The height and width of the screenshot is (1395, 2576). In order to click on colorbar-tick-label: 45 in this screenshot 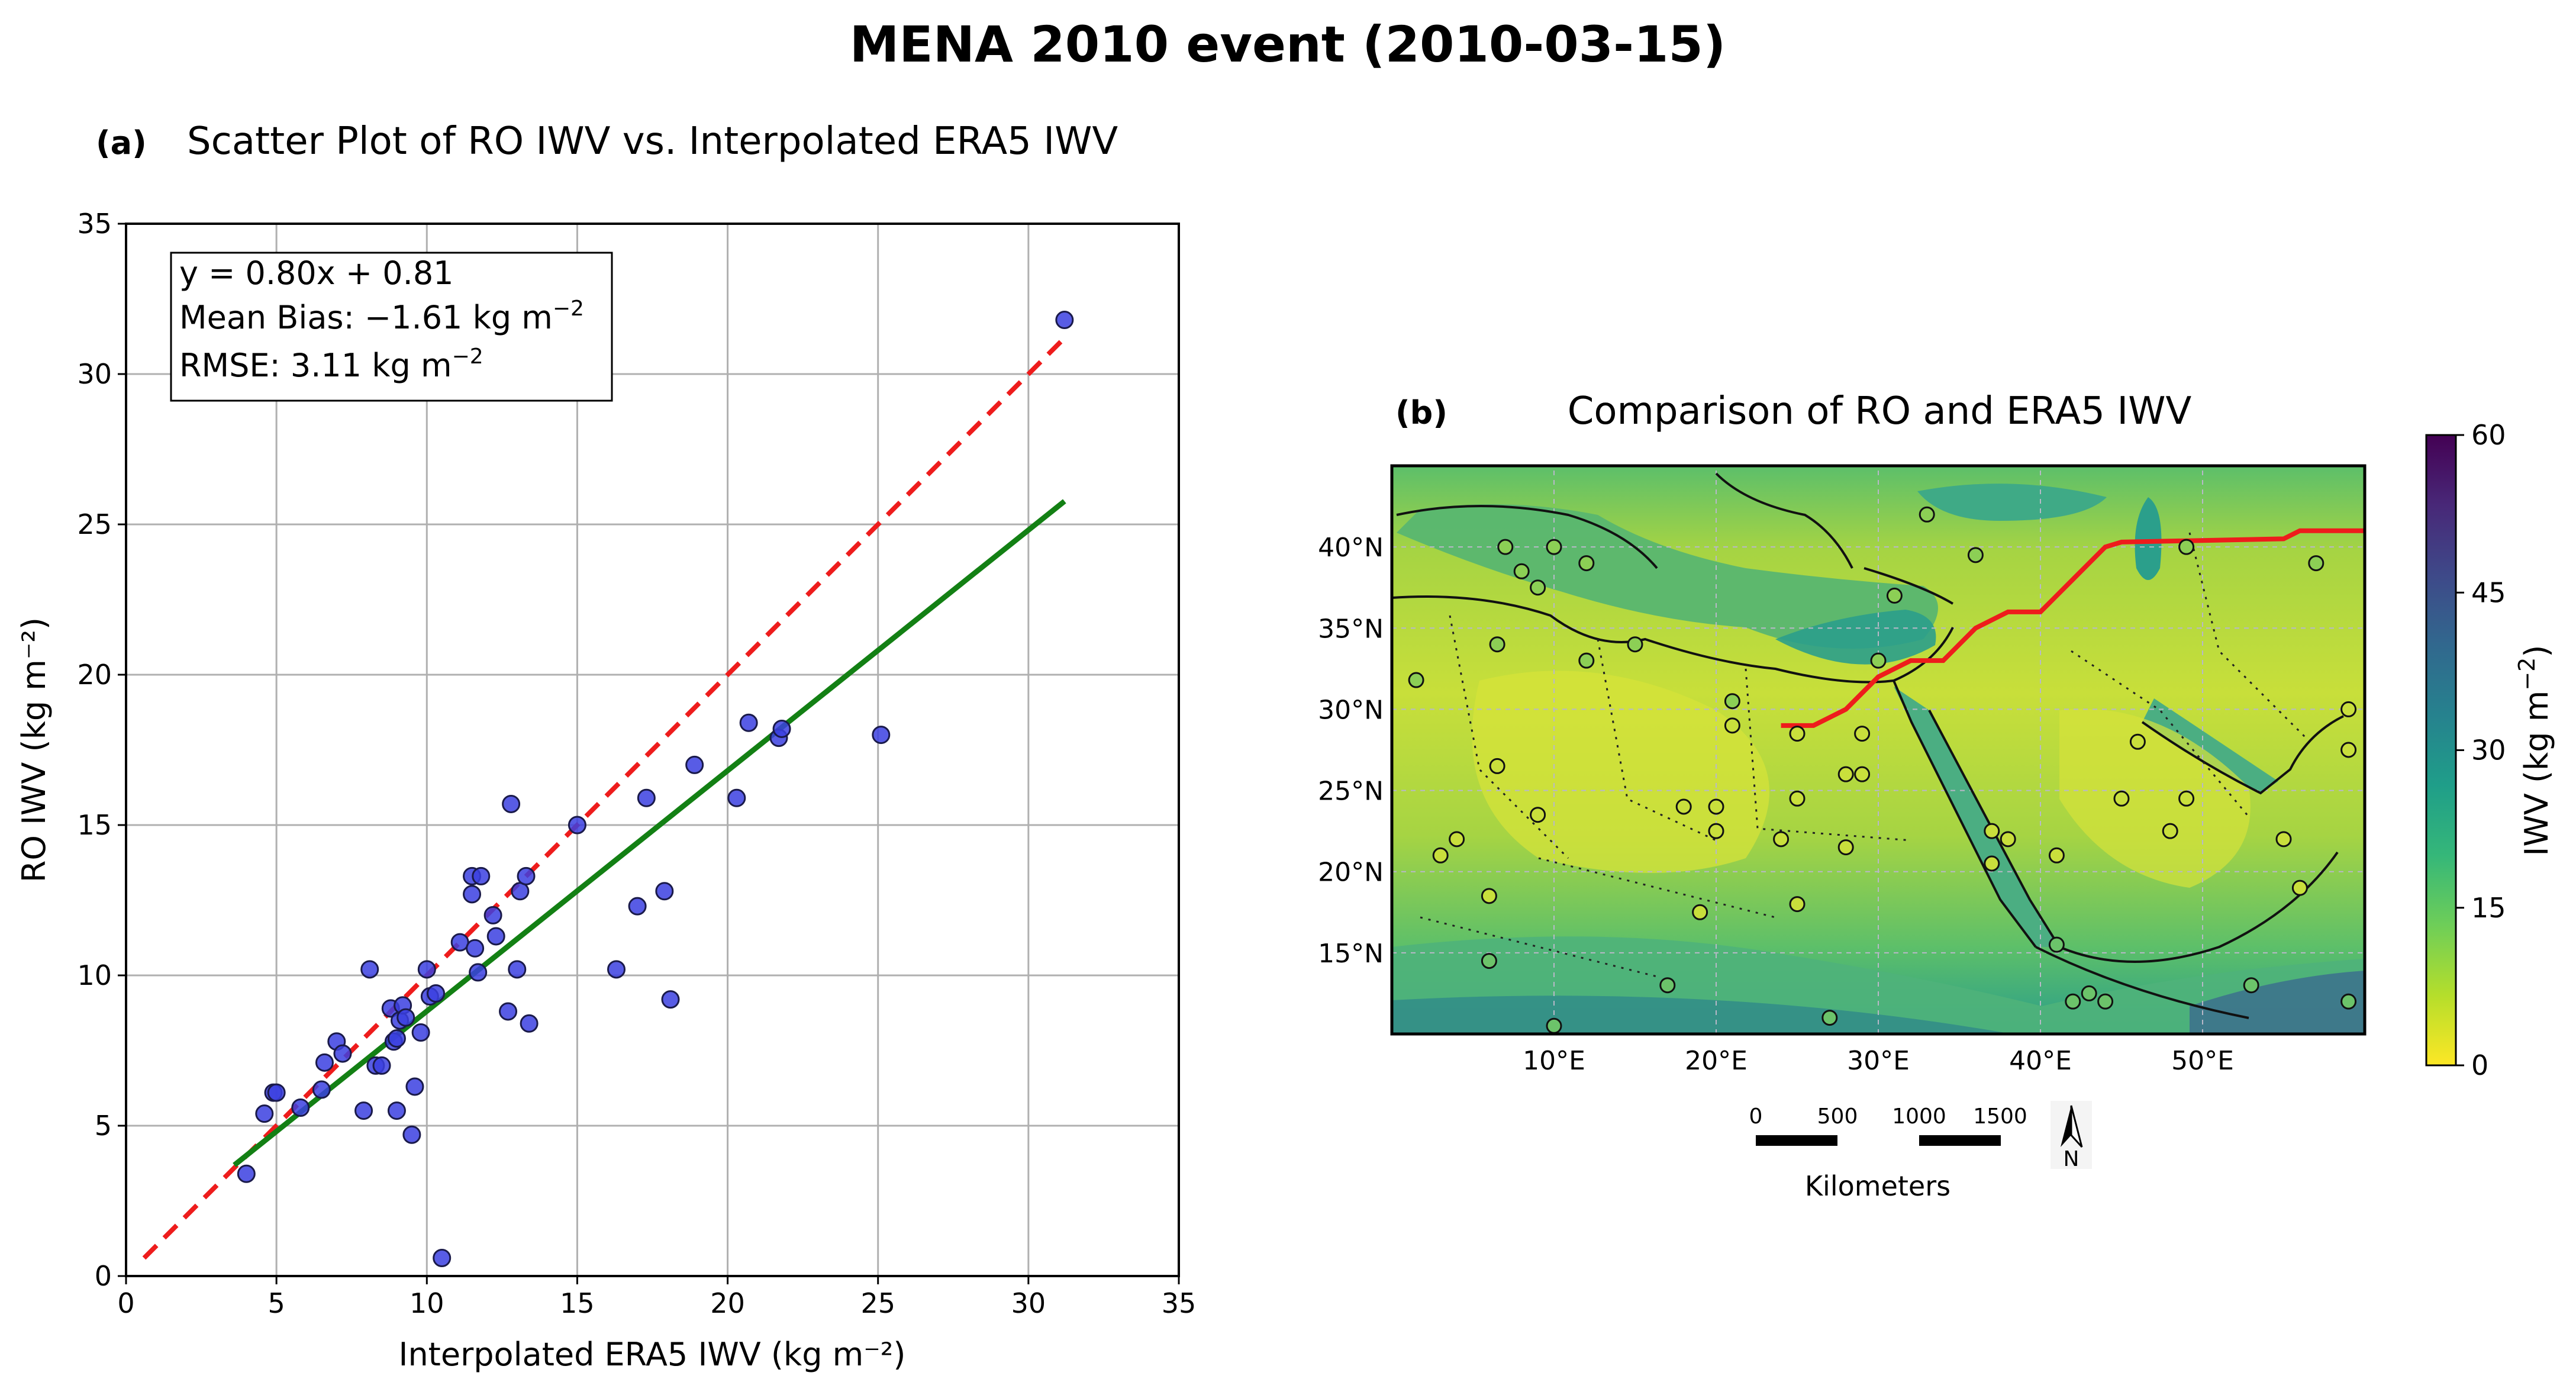, I will do `click(2488, 592)`.